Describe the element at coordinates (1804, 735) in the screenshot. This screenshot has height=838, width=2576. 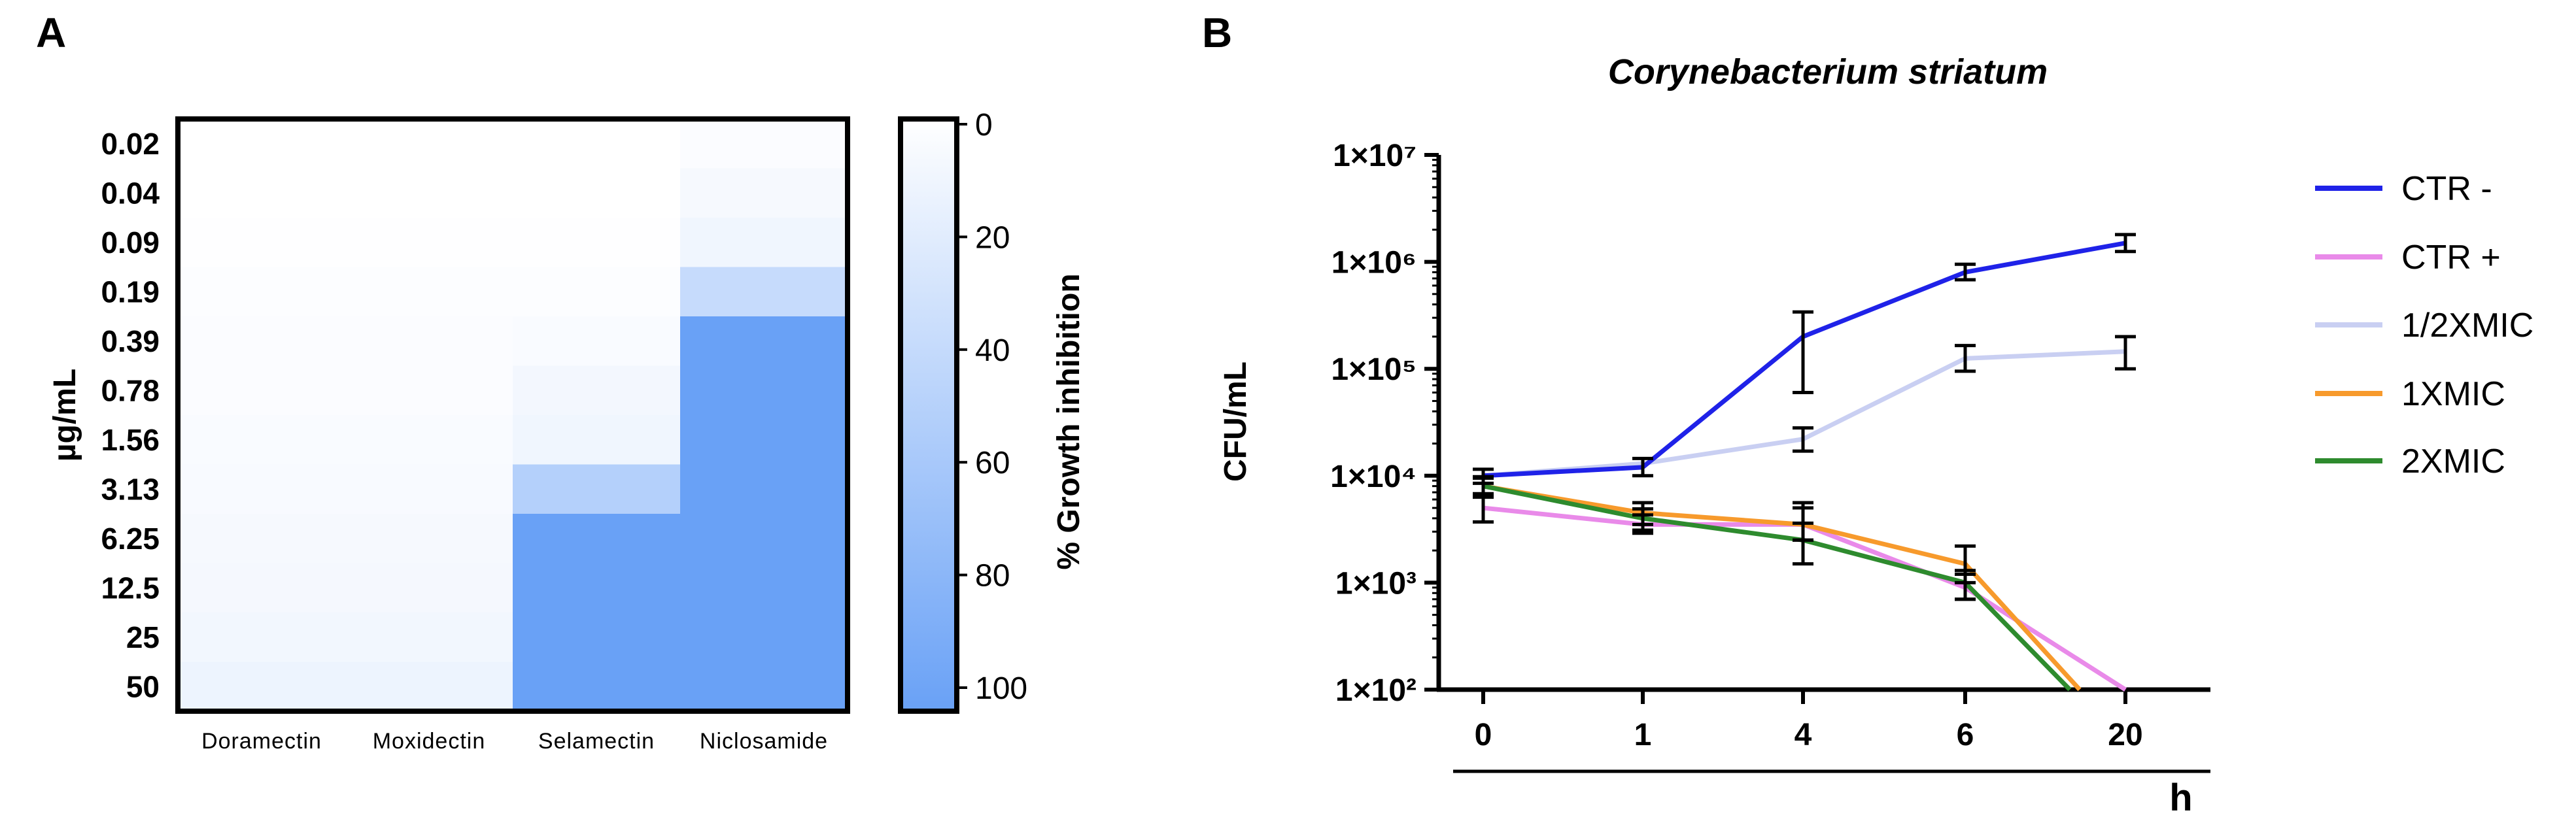
I see `x-tick-label: 4` at that location.